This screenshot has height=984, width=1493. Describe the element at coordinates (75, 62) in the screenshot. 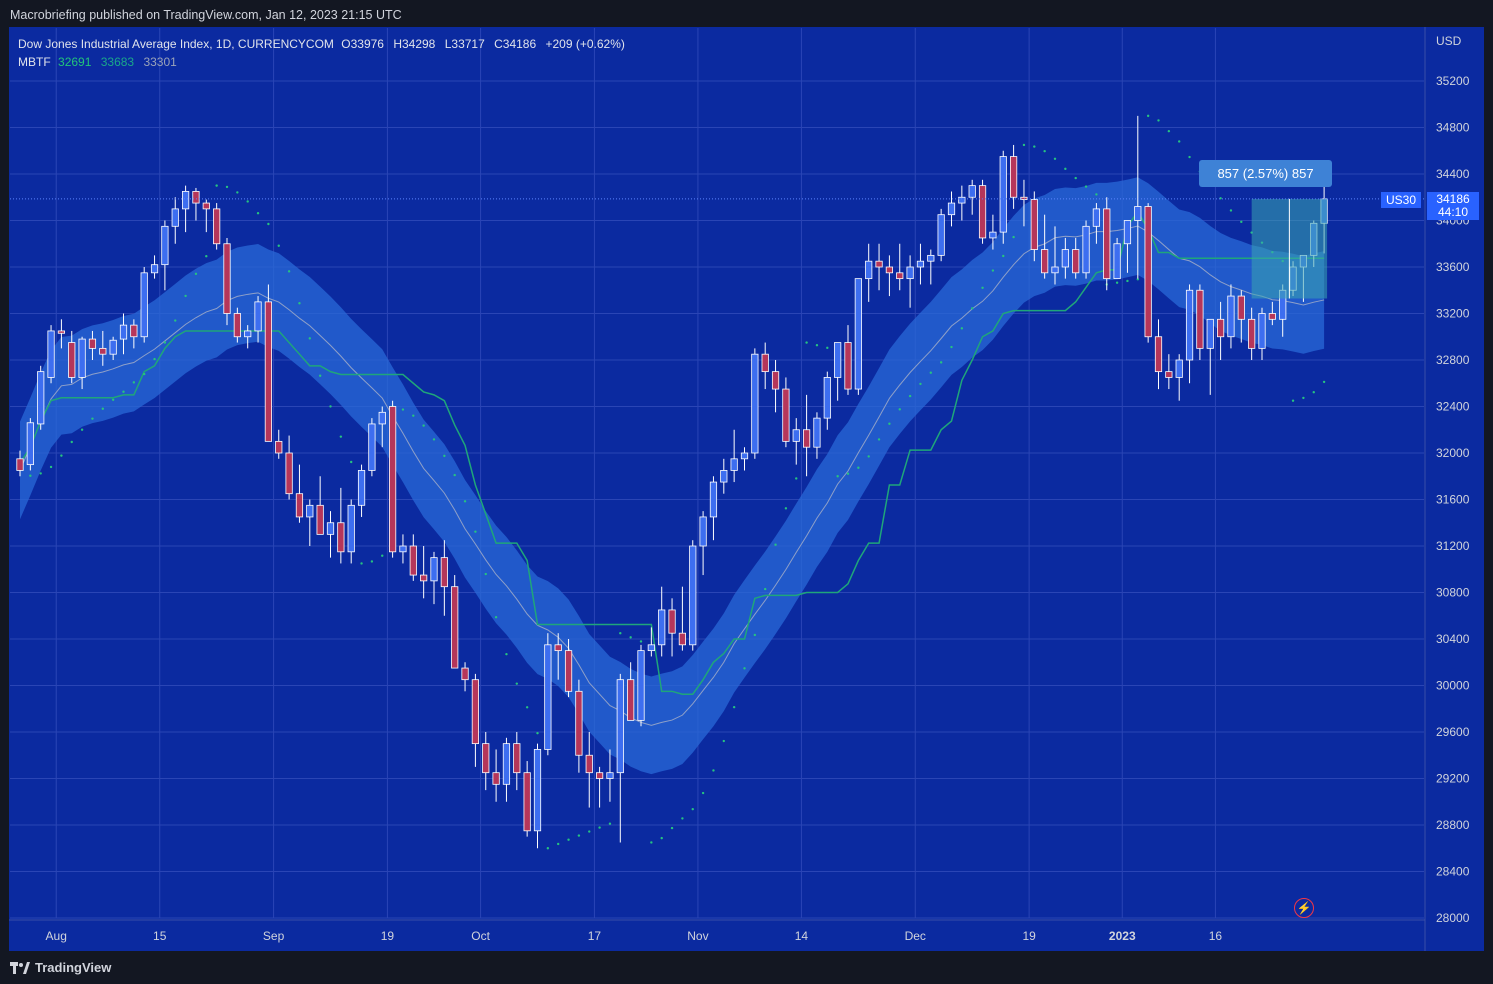

I see `indicator-value-1: 32691` at that location.